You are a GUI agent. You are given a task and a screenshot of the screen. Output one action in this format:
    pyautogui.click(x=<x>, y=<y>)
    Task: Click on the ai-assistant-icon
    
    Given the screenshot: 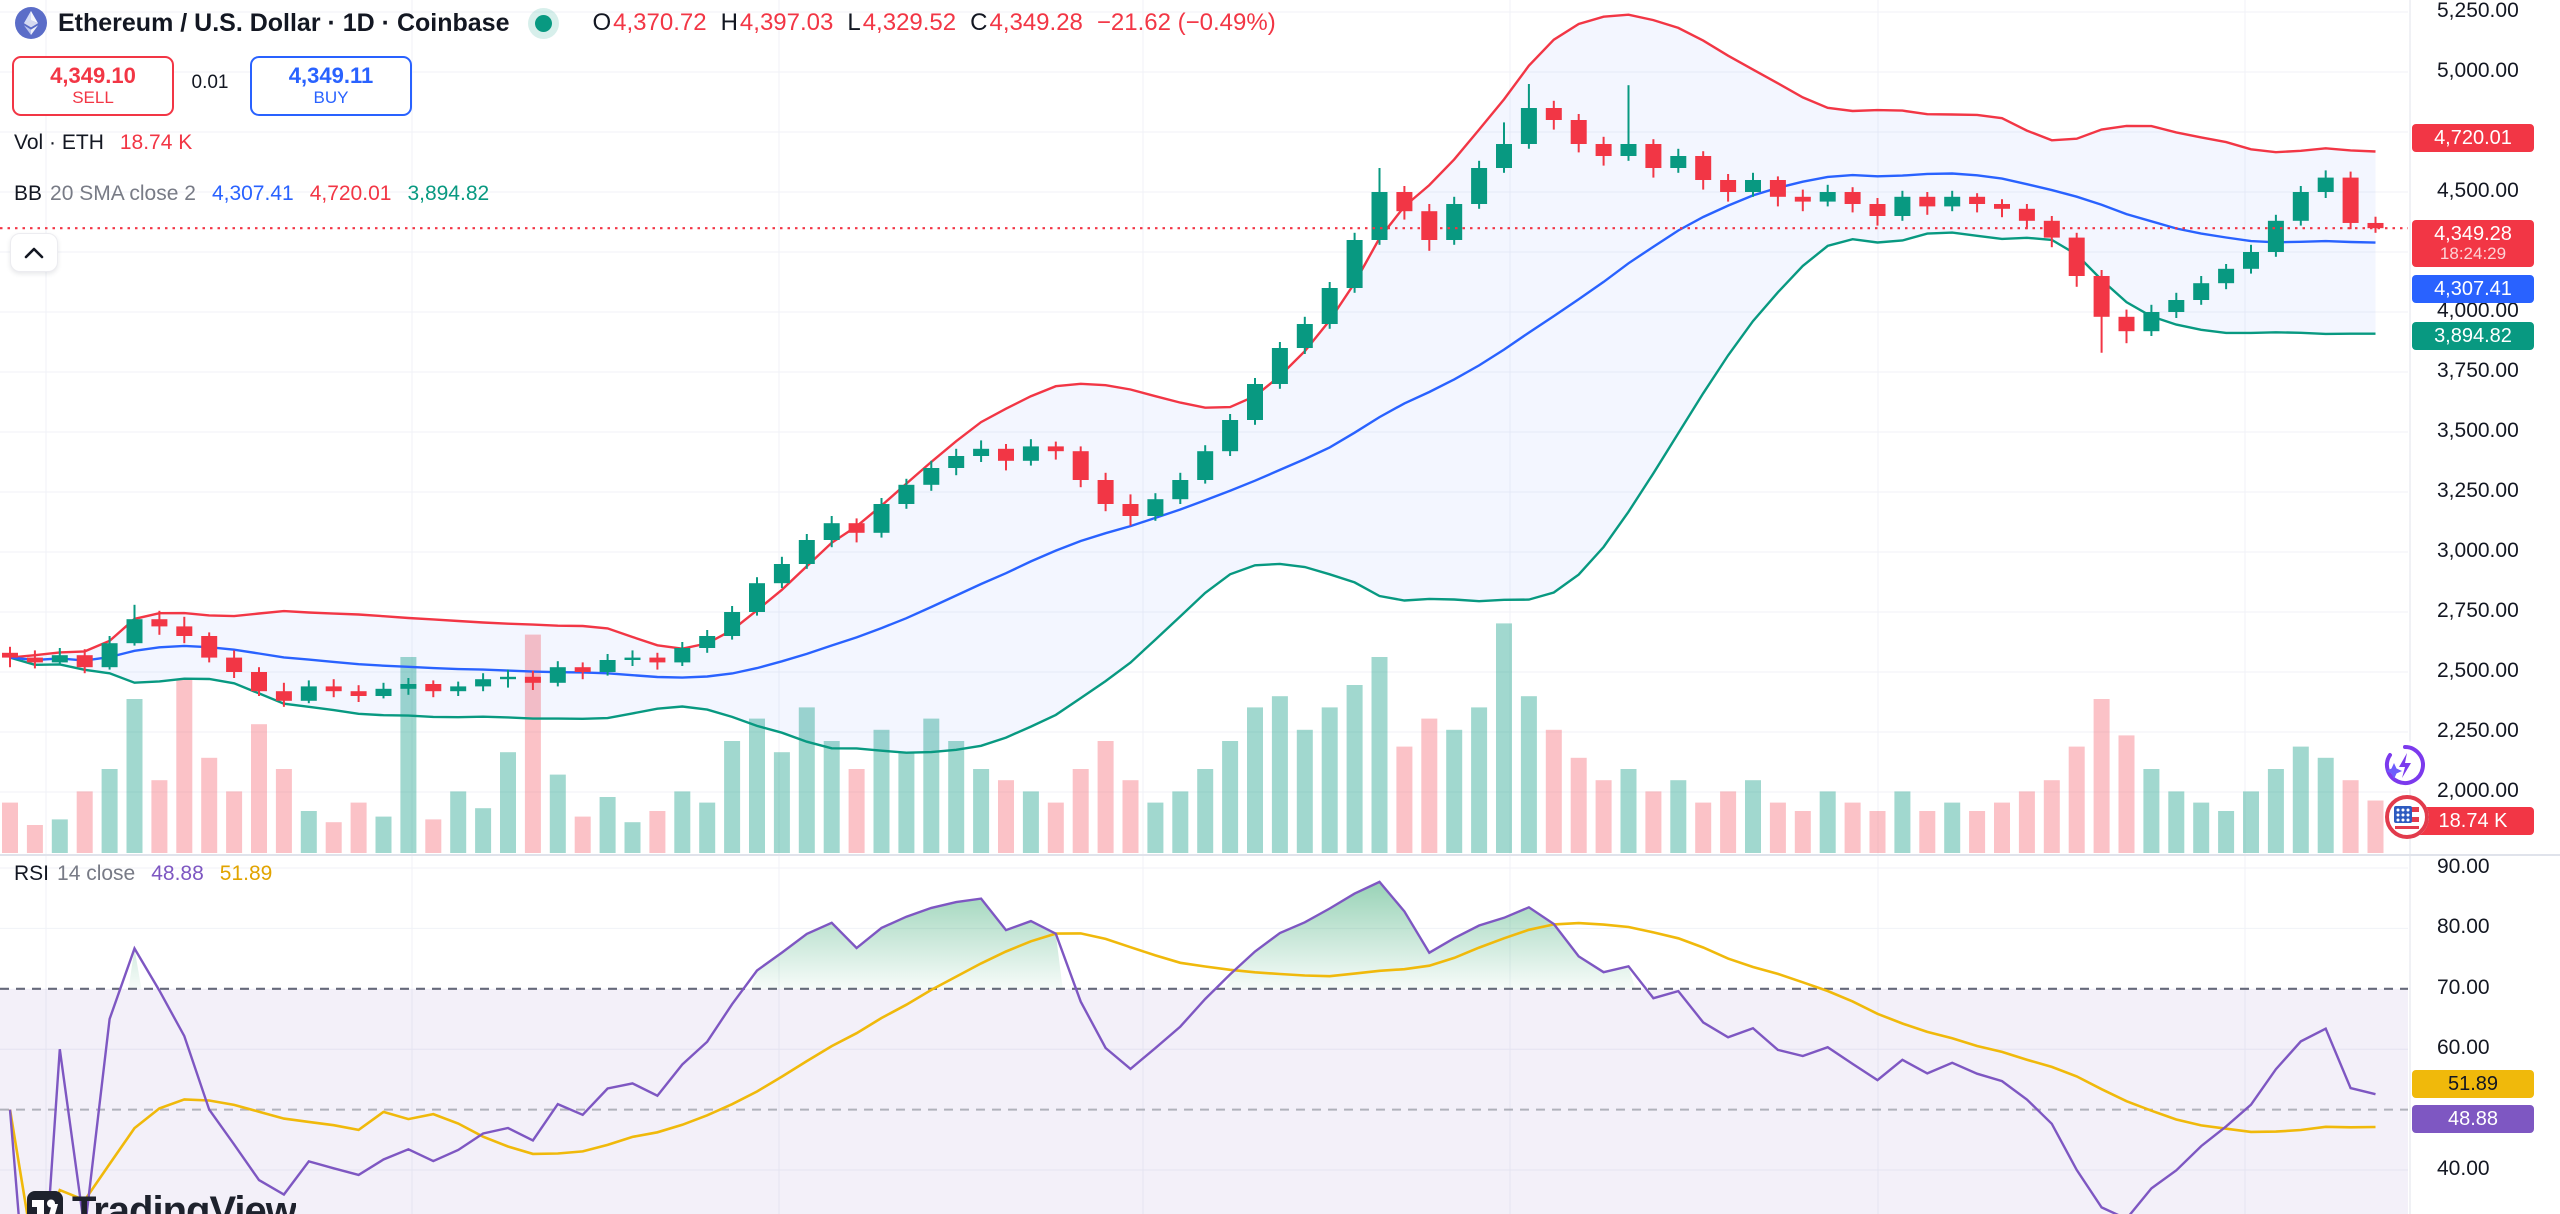 What is the action you would take?
    pyautogui.click(x=2405, y=765)
    